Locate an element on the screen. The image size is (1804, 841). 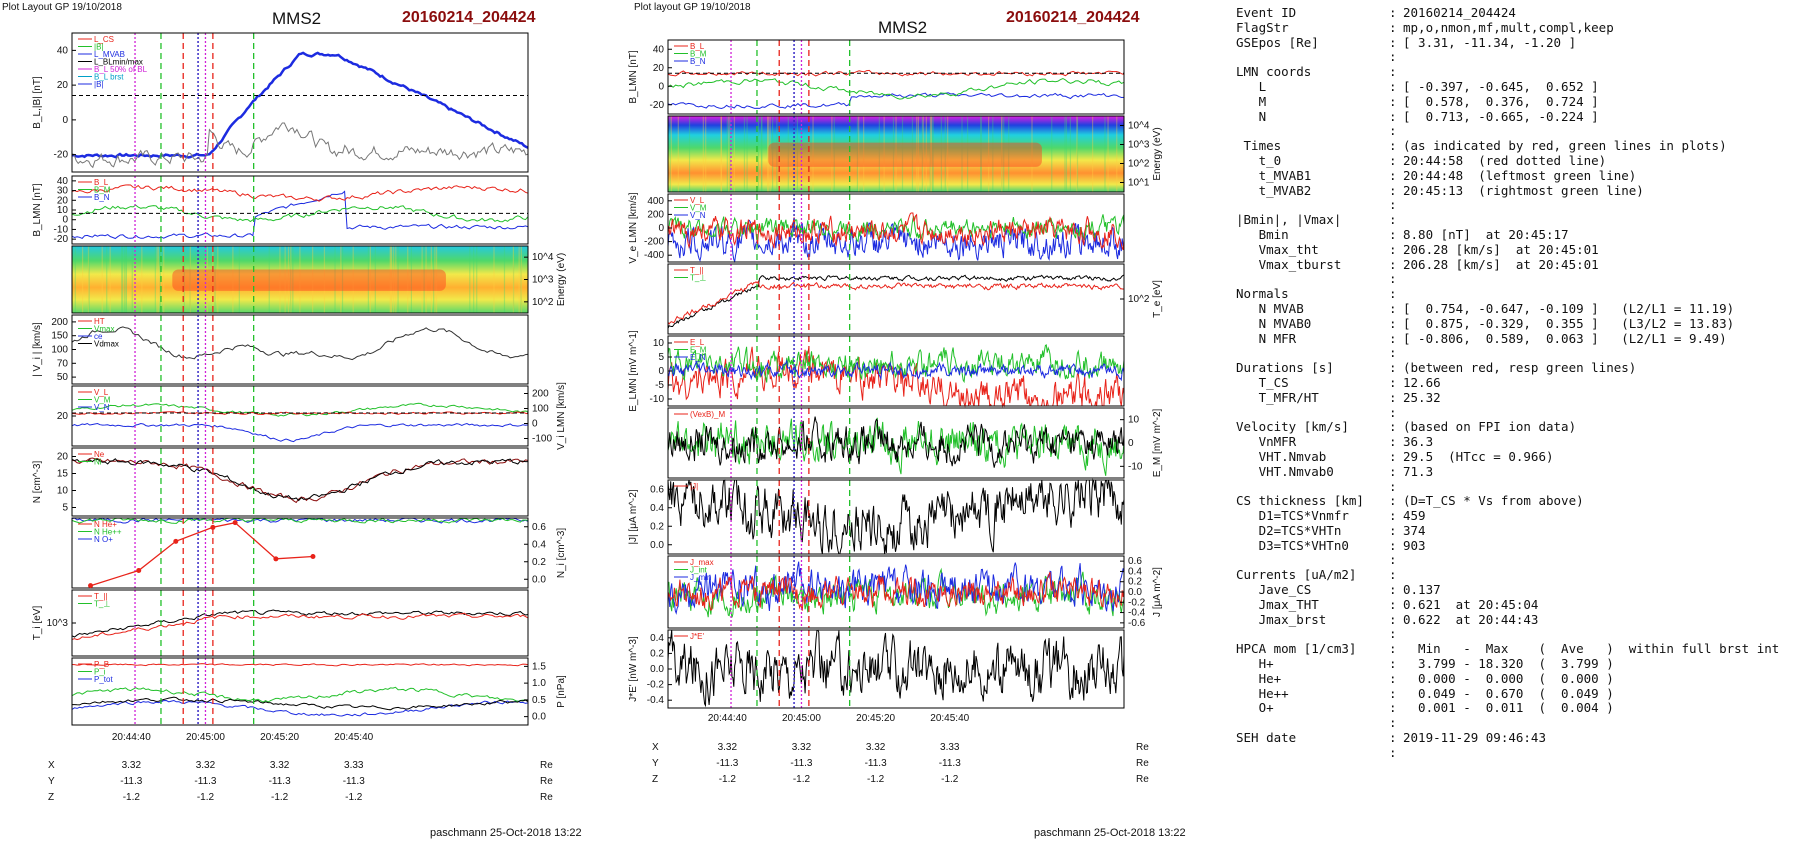
info-label: D1=TCS*Vnmfr is located at coordinates (1292, 516).